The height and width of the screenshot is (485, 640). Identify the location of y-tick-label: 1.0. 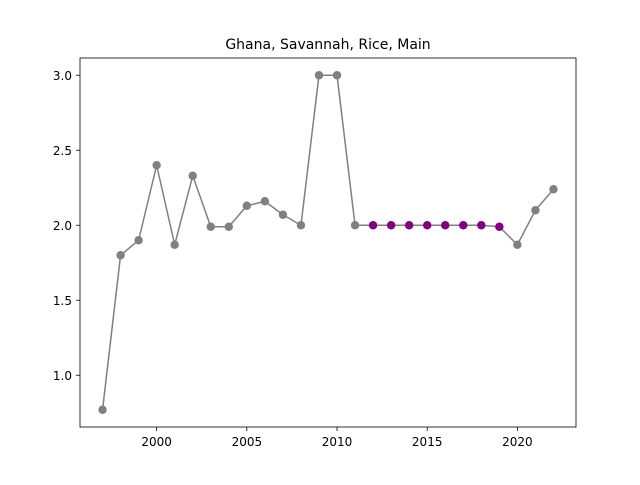
(62, 376).